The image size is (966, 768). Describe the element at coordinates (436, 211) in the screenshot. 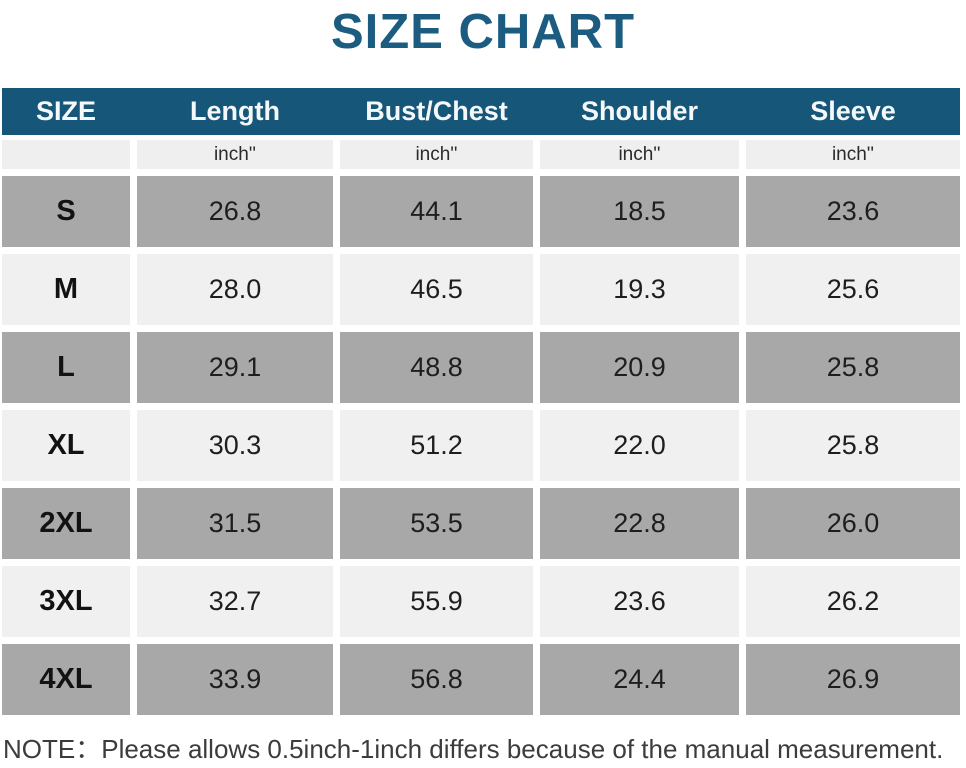

I see `bust-value: 44.1` at that location.